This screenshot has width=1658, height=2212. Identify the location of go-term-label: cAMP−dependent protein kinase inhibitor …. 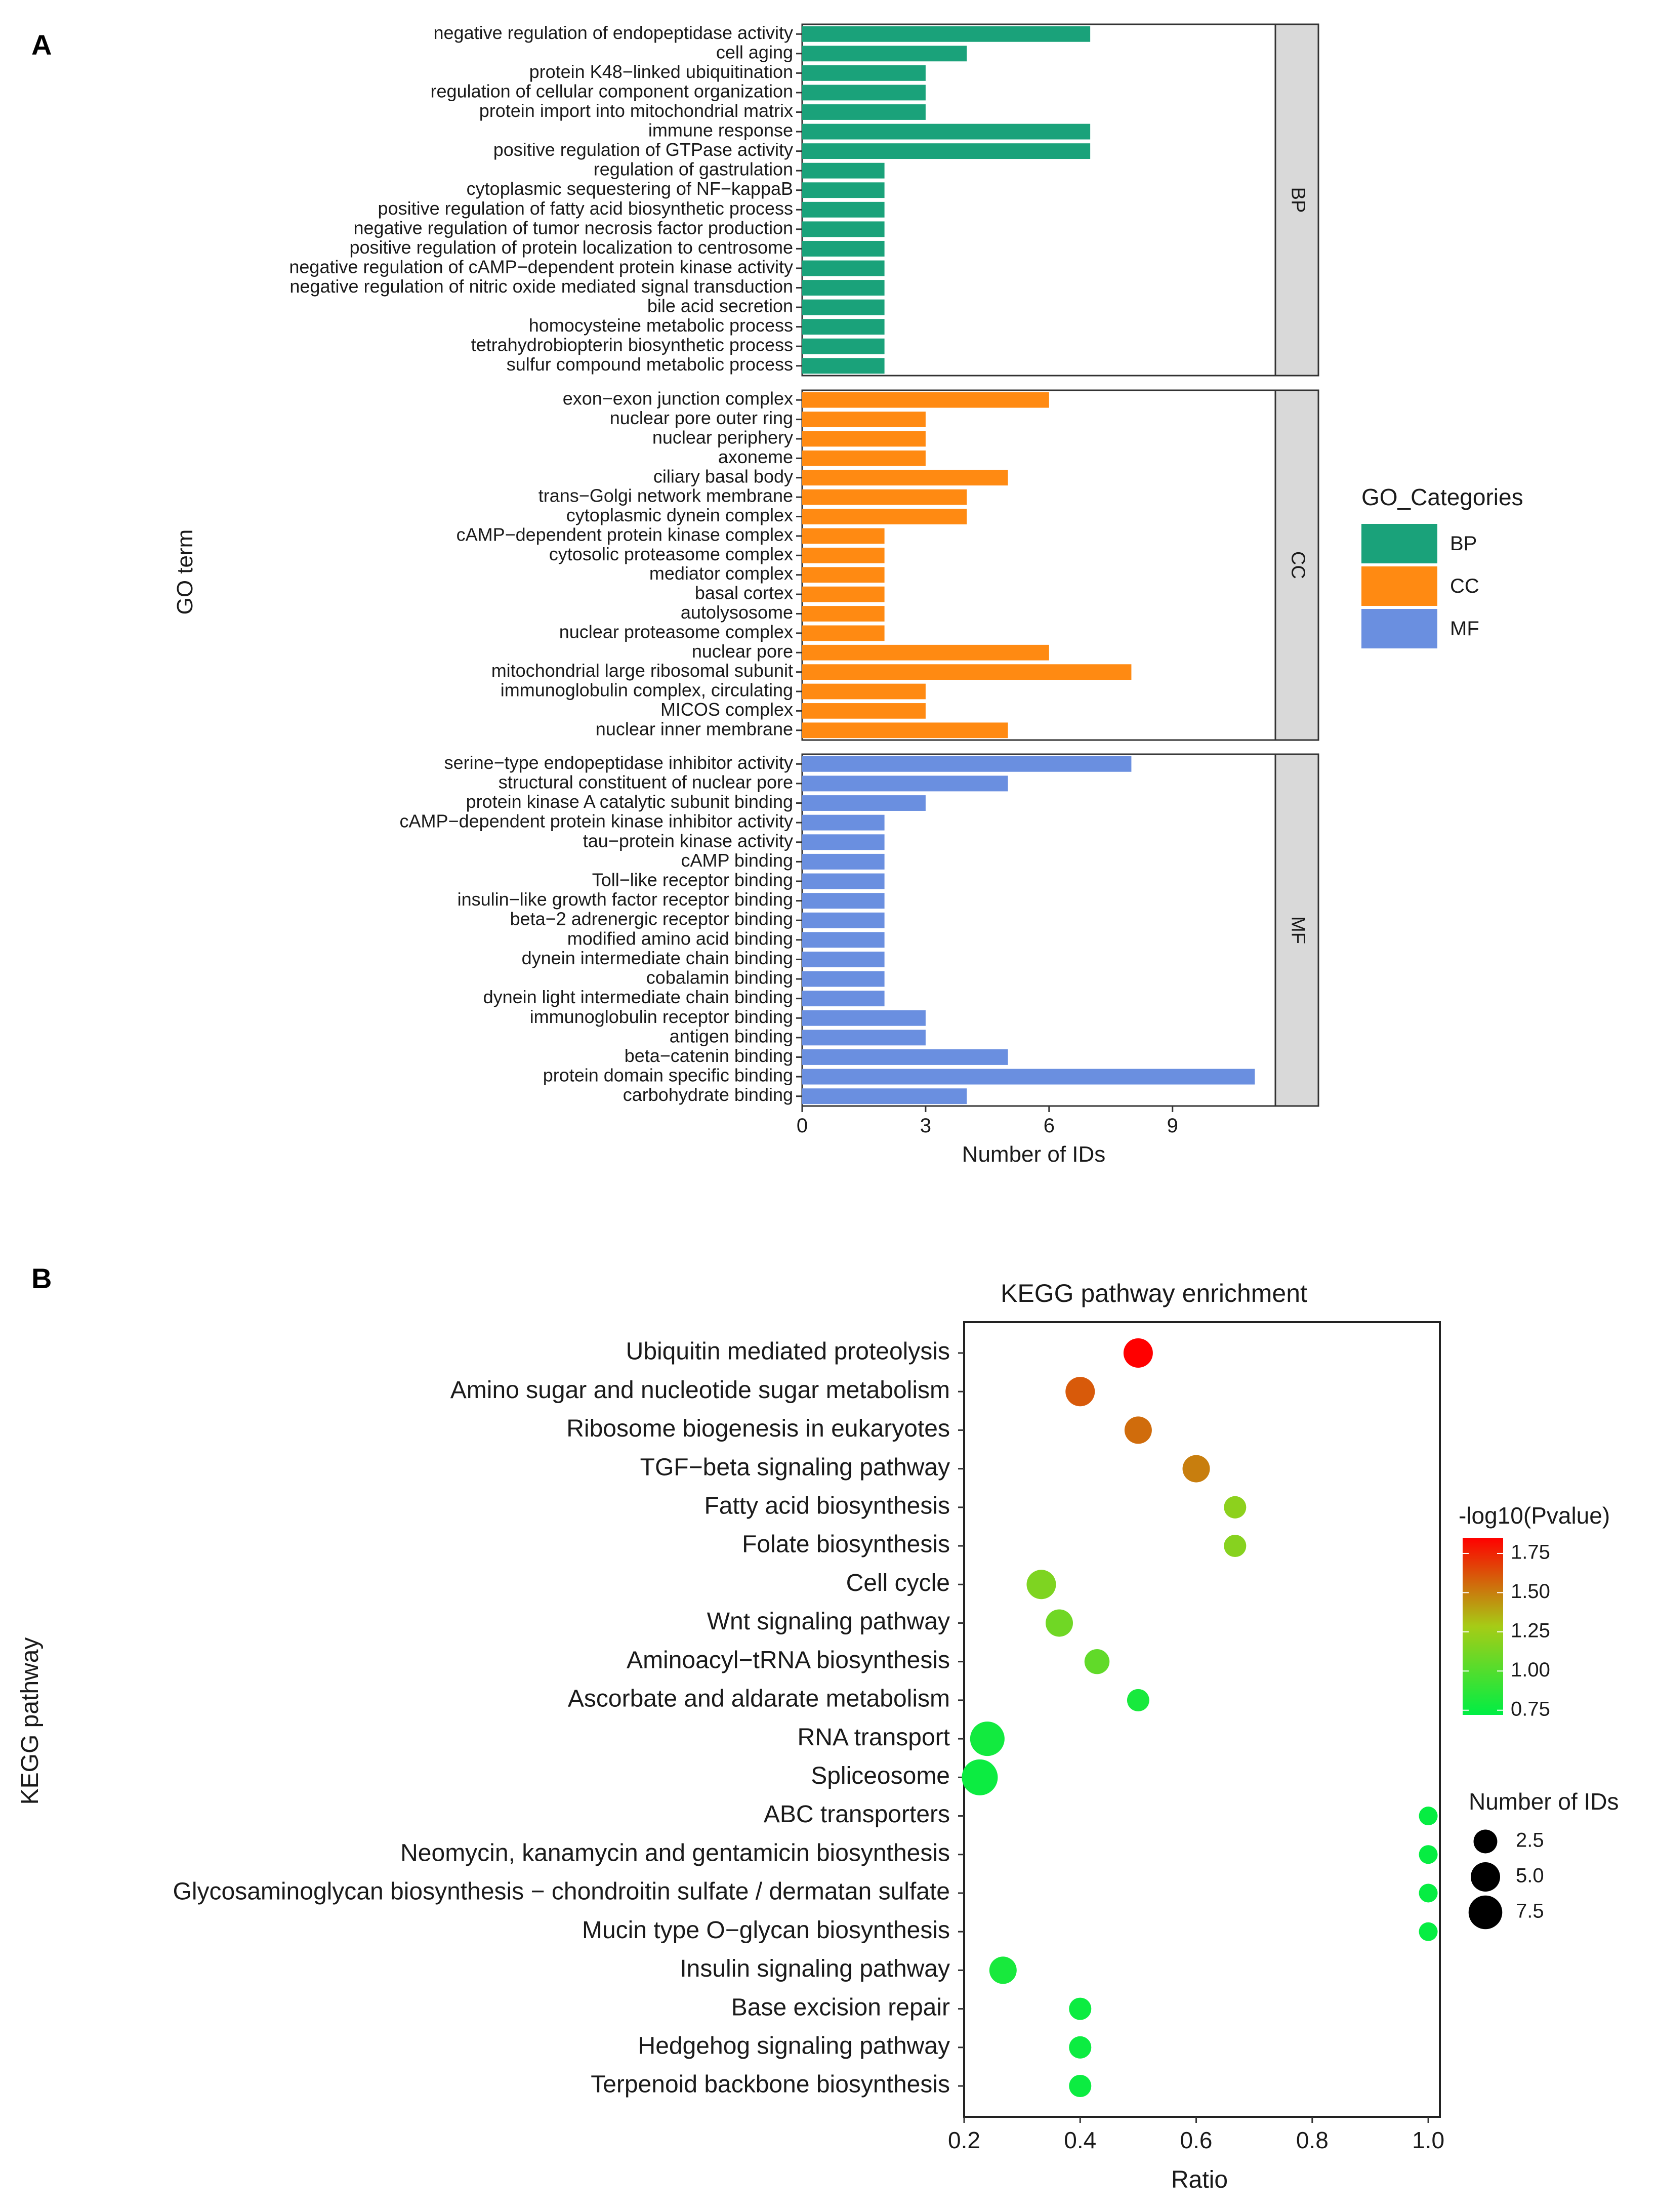
(596, 821).